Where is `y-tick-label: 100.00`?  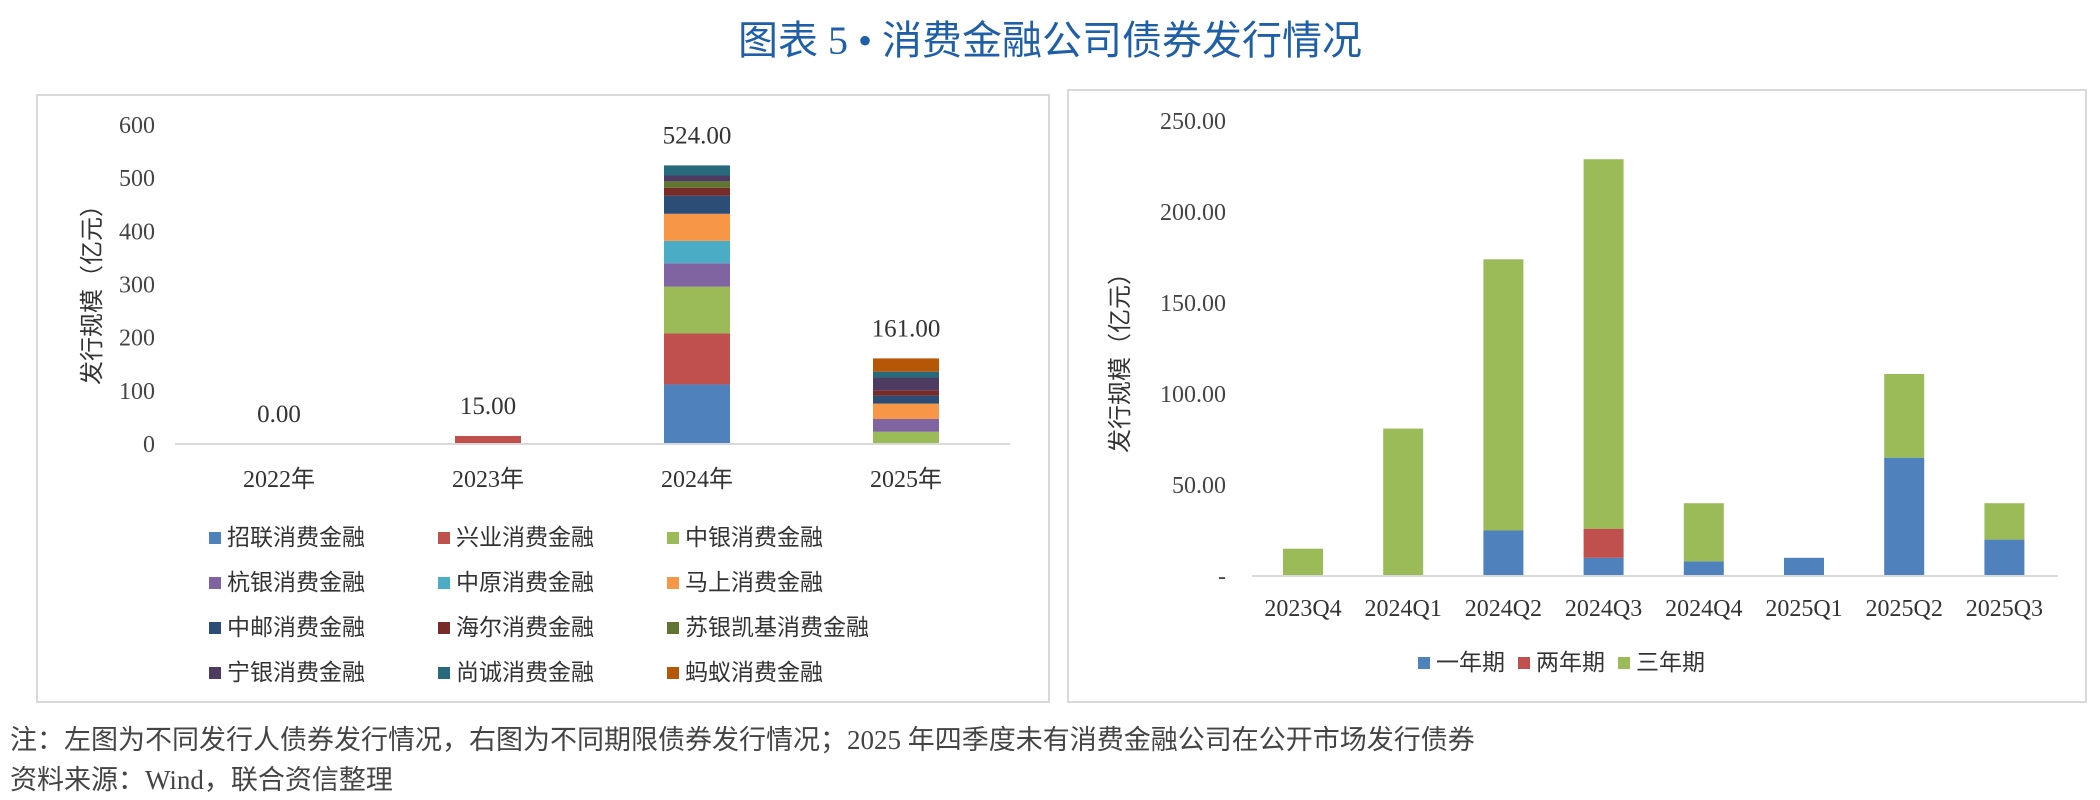
y-tick-label: 100.00 is located at coordinates (1193, 395).